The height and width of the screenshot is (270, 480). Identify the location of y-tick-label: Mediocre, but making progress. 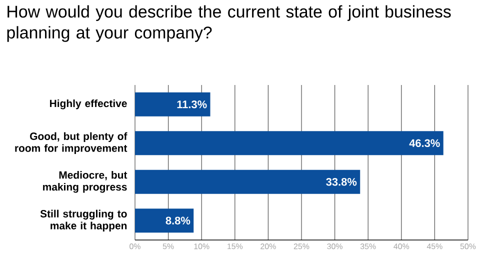
(85, 182).